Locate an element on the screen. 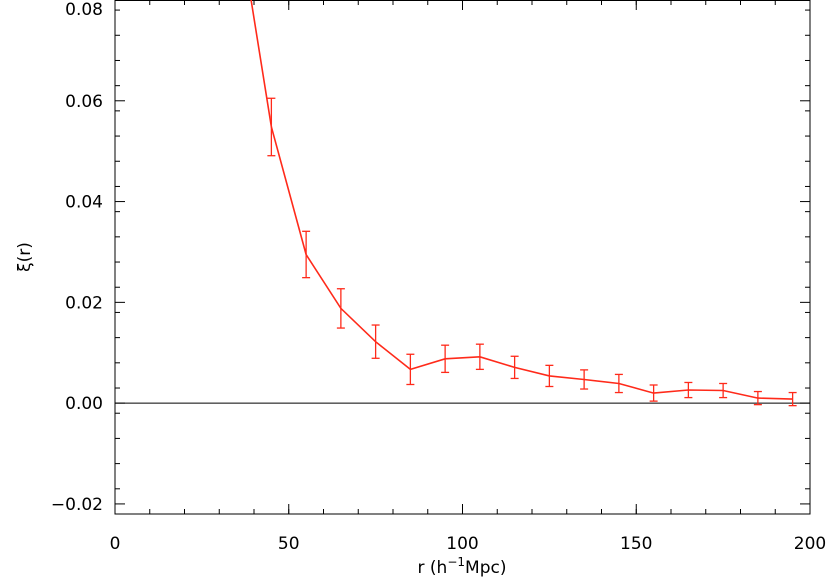  x-tick-label: 50 is located at coordinates (289, 544).